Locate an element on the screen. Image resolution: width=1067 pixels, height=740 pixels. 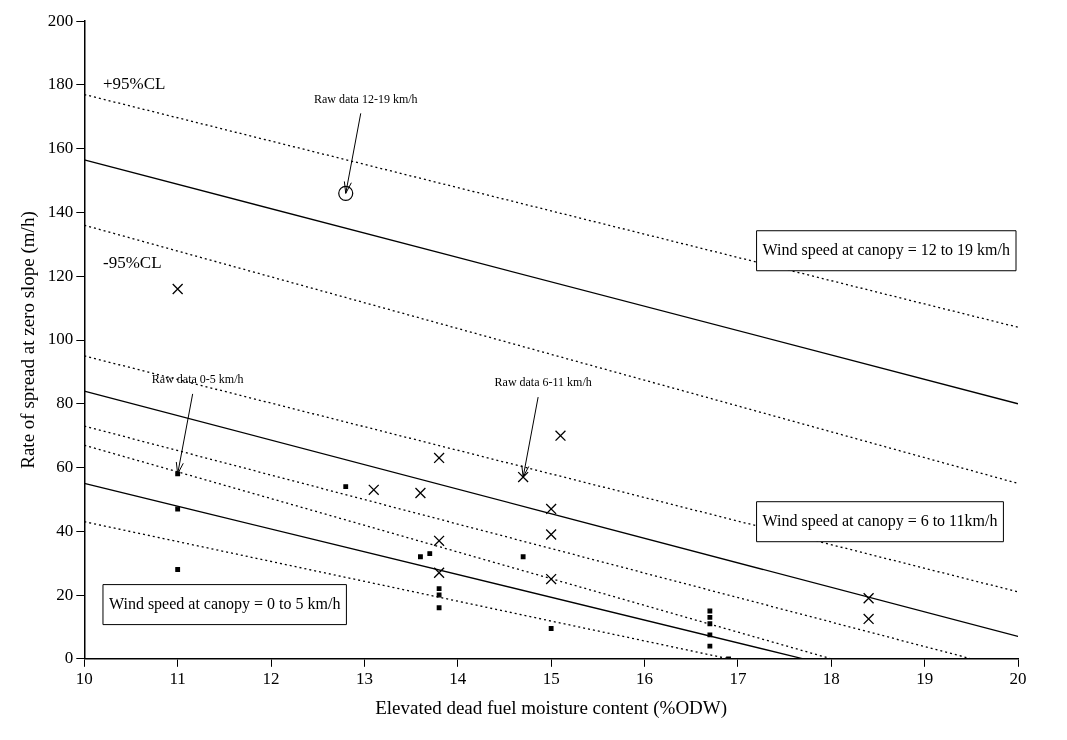
annotation: Wind speed at canopy = 0 to 5 km/h is located at coordinates (224, 603).